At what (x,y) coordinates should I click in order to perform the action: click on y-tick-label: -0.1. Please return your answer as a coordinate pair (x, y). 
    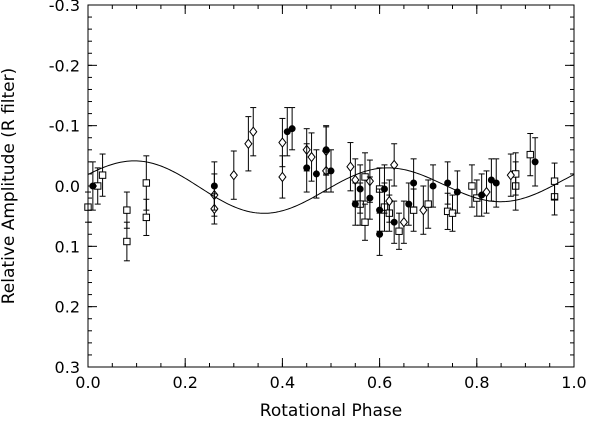
    Looking at the image, I should click on (64, 126).